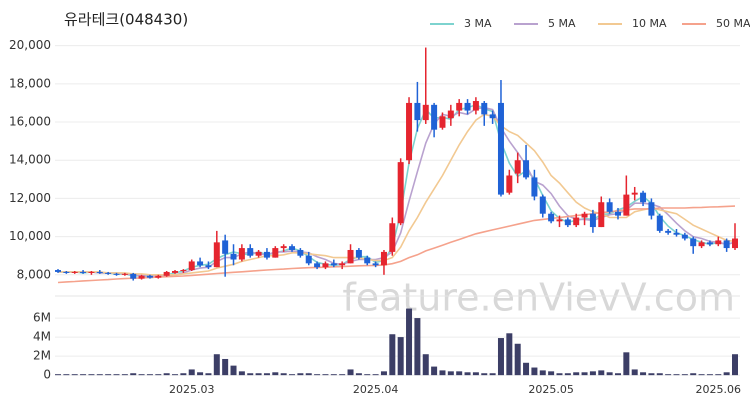  What do you see at coordinates (649, 23) in the screenshot?
I see `legend-label: 10 MA` at bounding box center [649, 23].